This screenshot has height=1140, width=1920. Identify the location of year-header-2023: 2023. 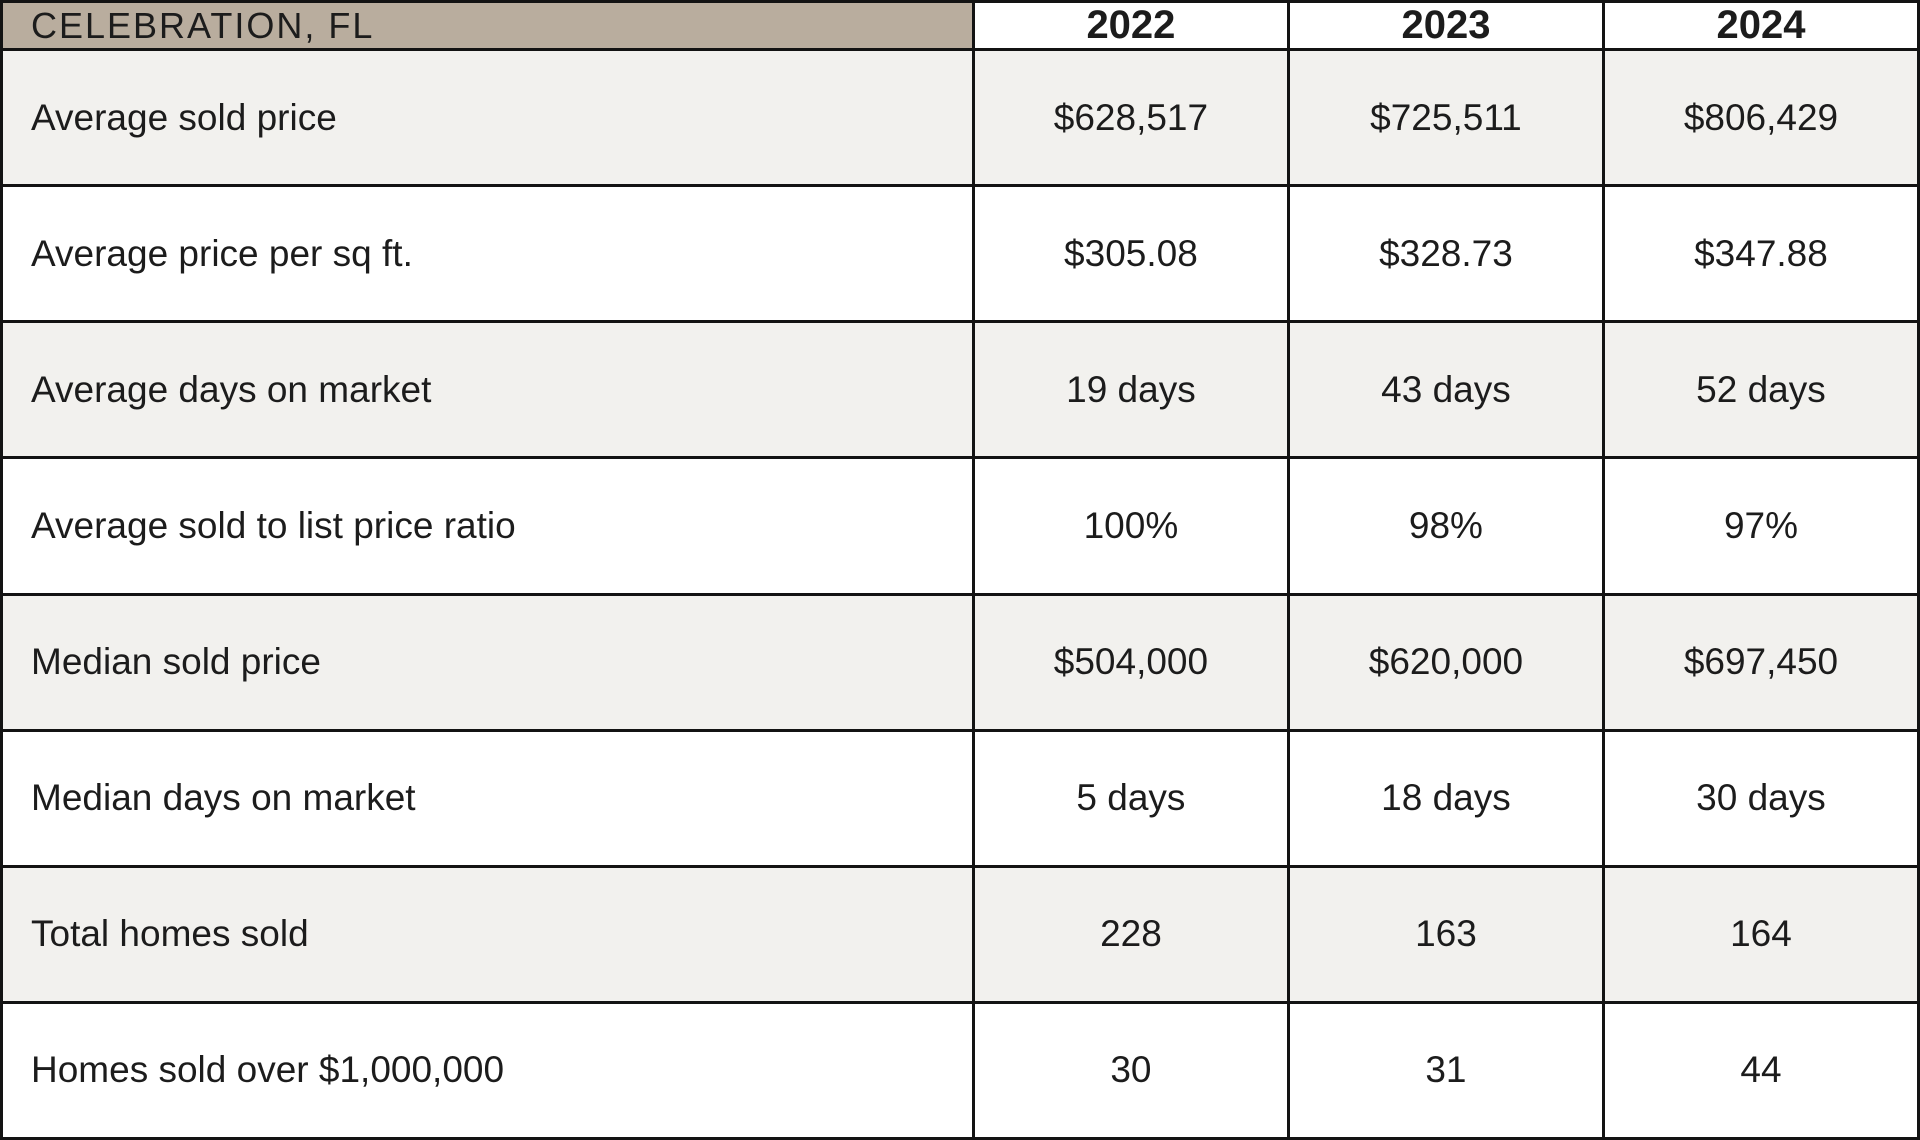
(1445, 25).